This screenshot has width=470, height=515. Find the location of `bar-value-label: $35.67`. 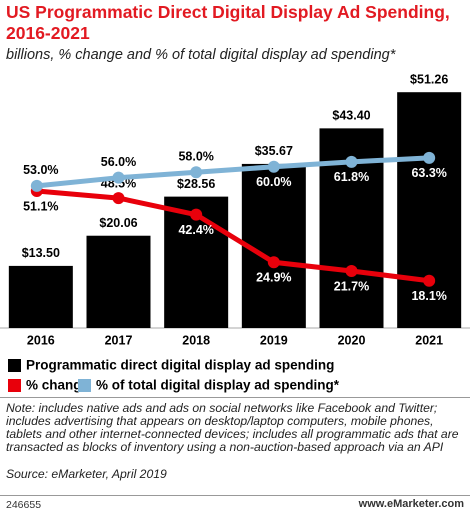

bar-value-label: $35.67 is located at coordinates (274, 151).